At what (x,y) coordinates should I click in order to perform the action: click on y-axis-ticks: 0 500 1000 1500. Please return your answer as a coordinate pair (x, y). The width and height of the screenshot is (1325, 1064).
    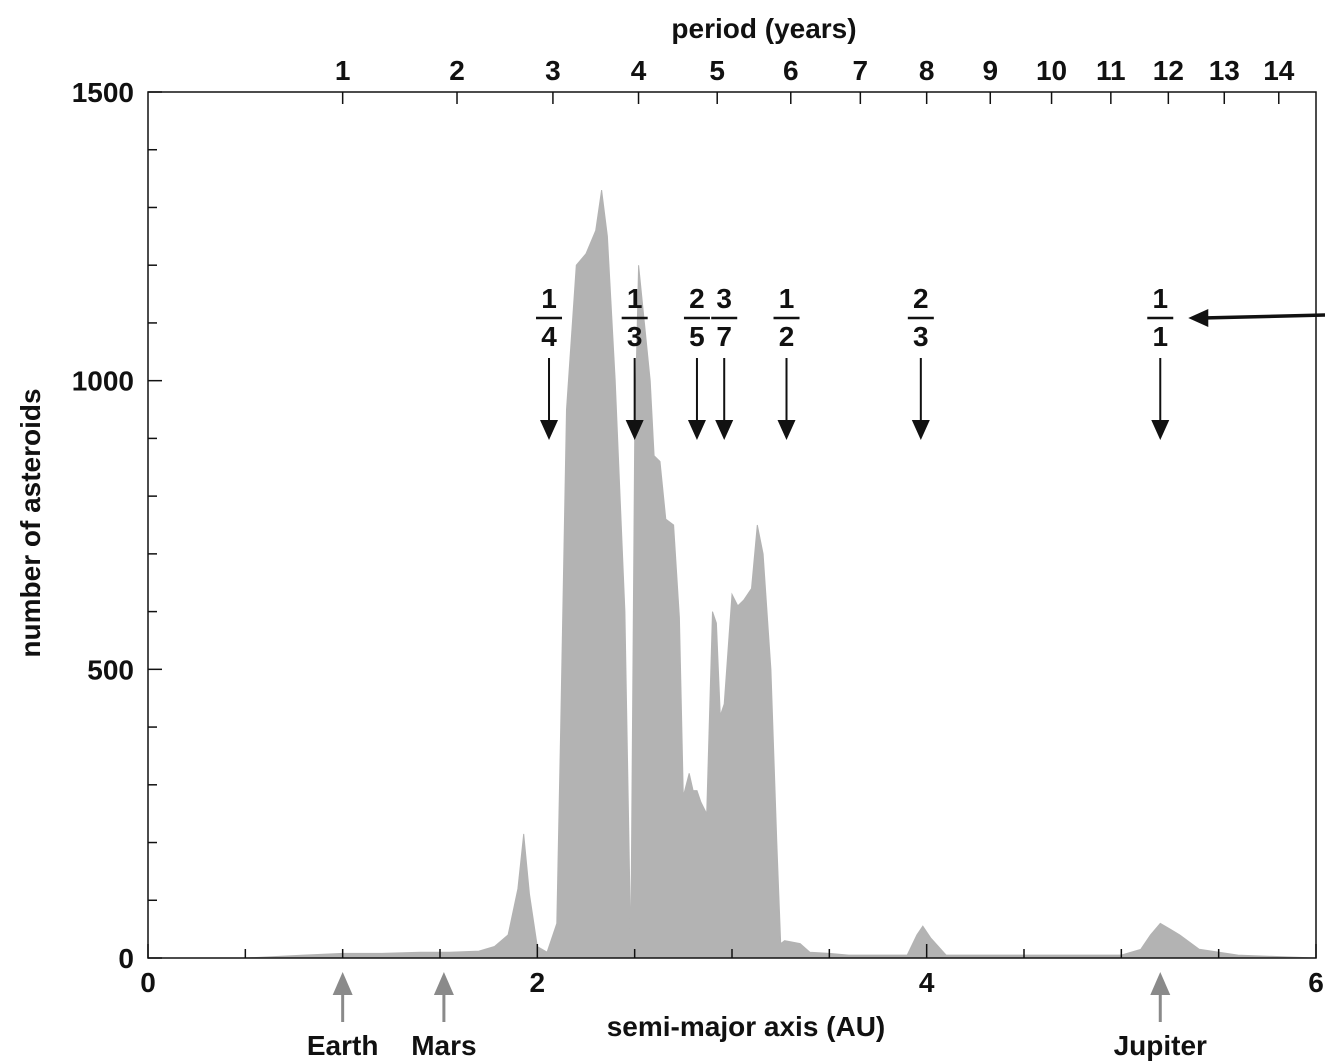
    Looking at the image, I should click on (117, 525).